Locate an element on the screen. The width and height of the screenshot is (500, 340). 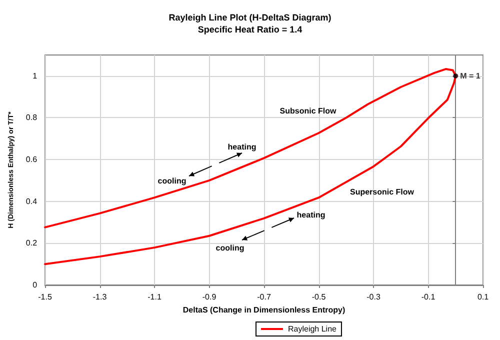
data-label: M = 1 is located at coordinates (470, 75).